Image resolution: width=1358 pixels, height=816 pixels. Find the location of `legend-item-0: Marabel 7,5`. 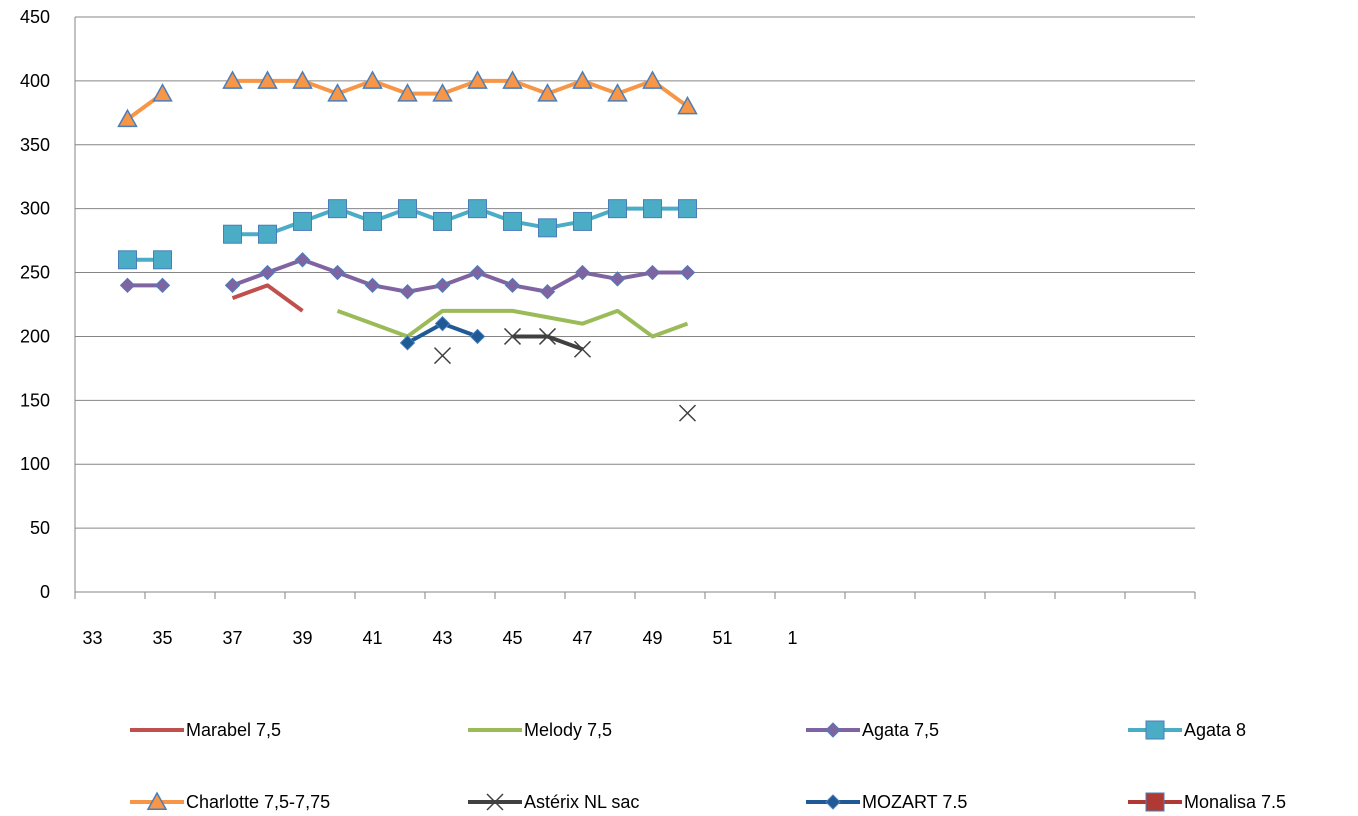

legend-item-0: Marabel 7,5 is located at coordinates (205, 730).